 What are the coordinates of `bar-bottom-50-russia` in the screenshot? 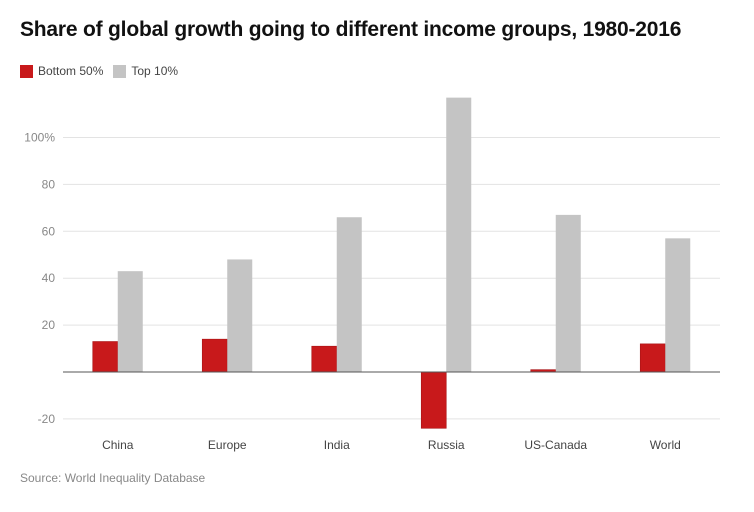 It's located at (433, 400).